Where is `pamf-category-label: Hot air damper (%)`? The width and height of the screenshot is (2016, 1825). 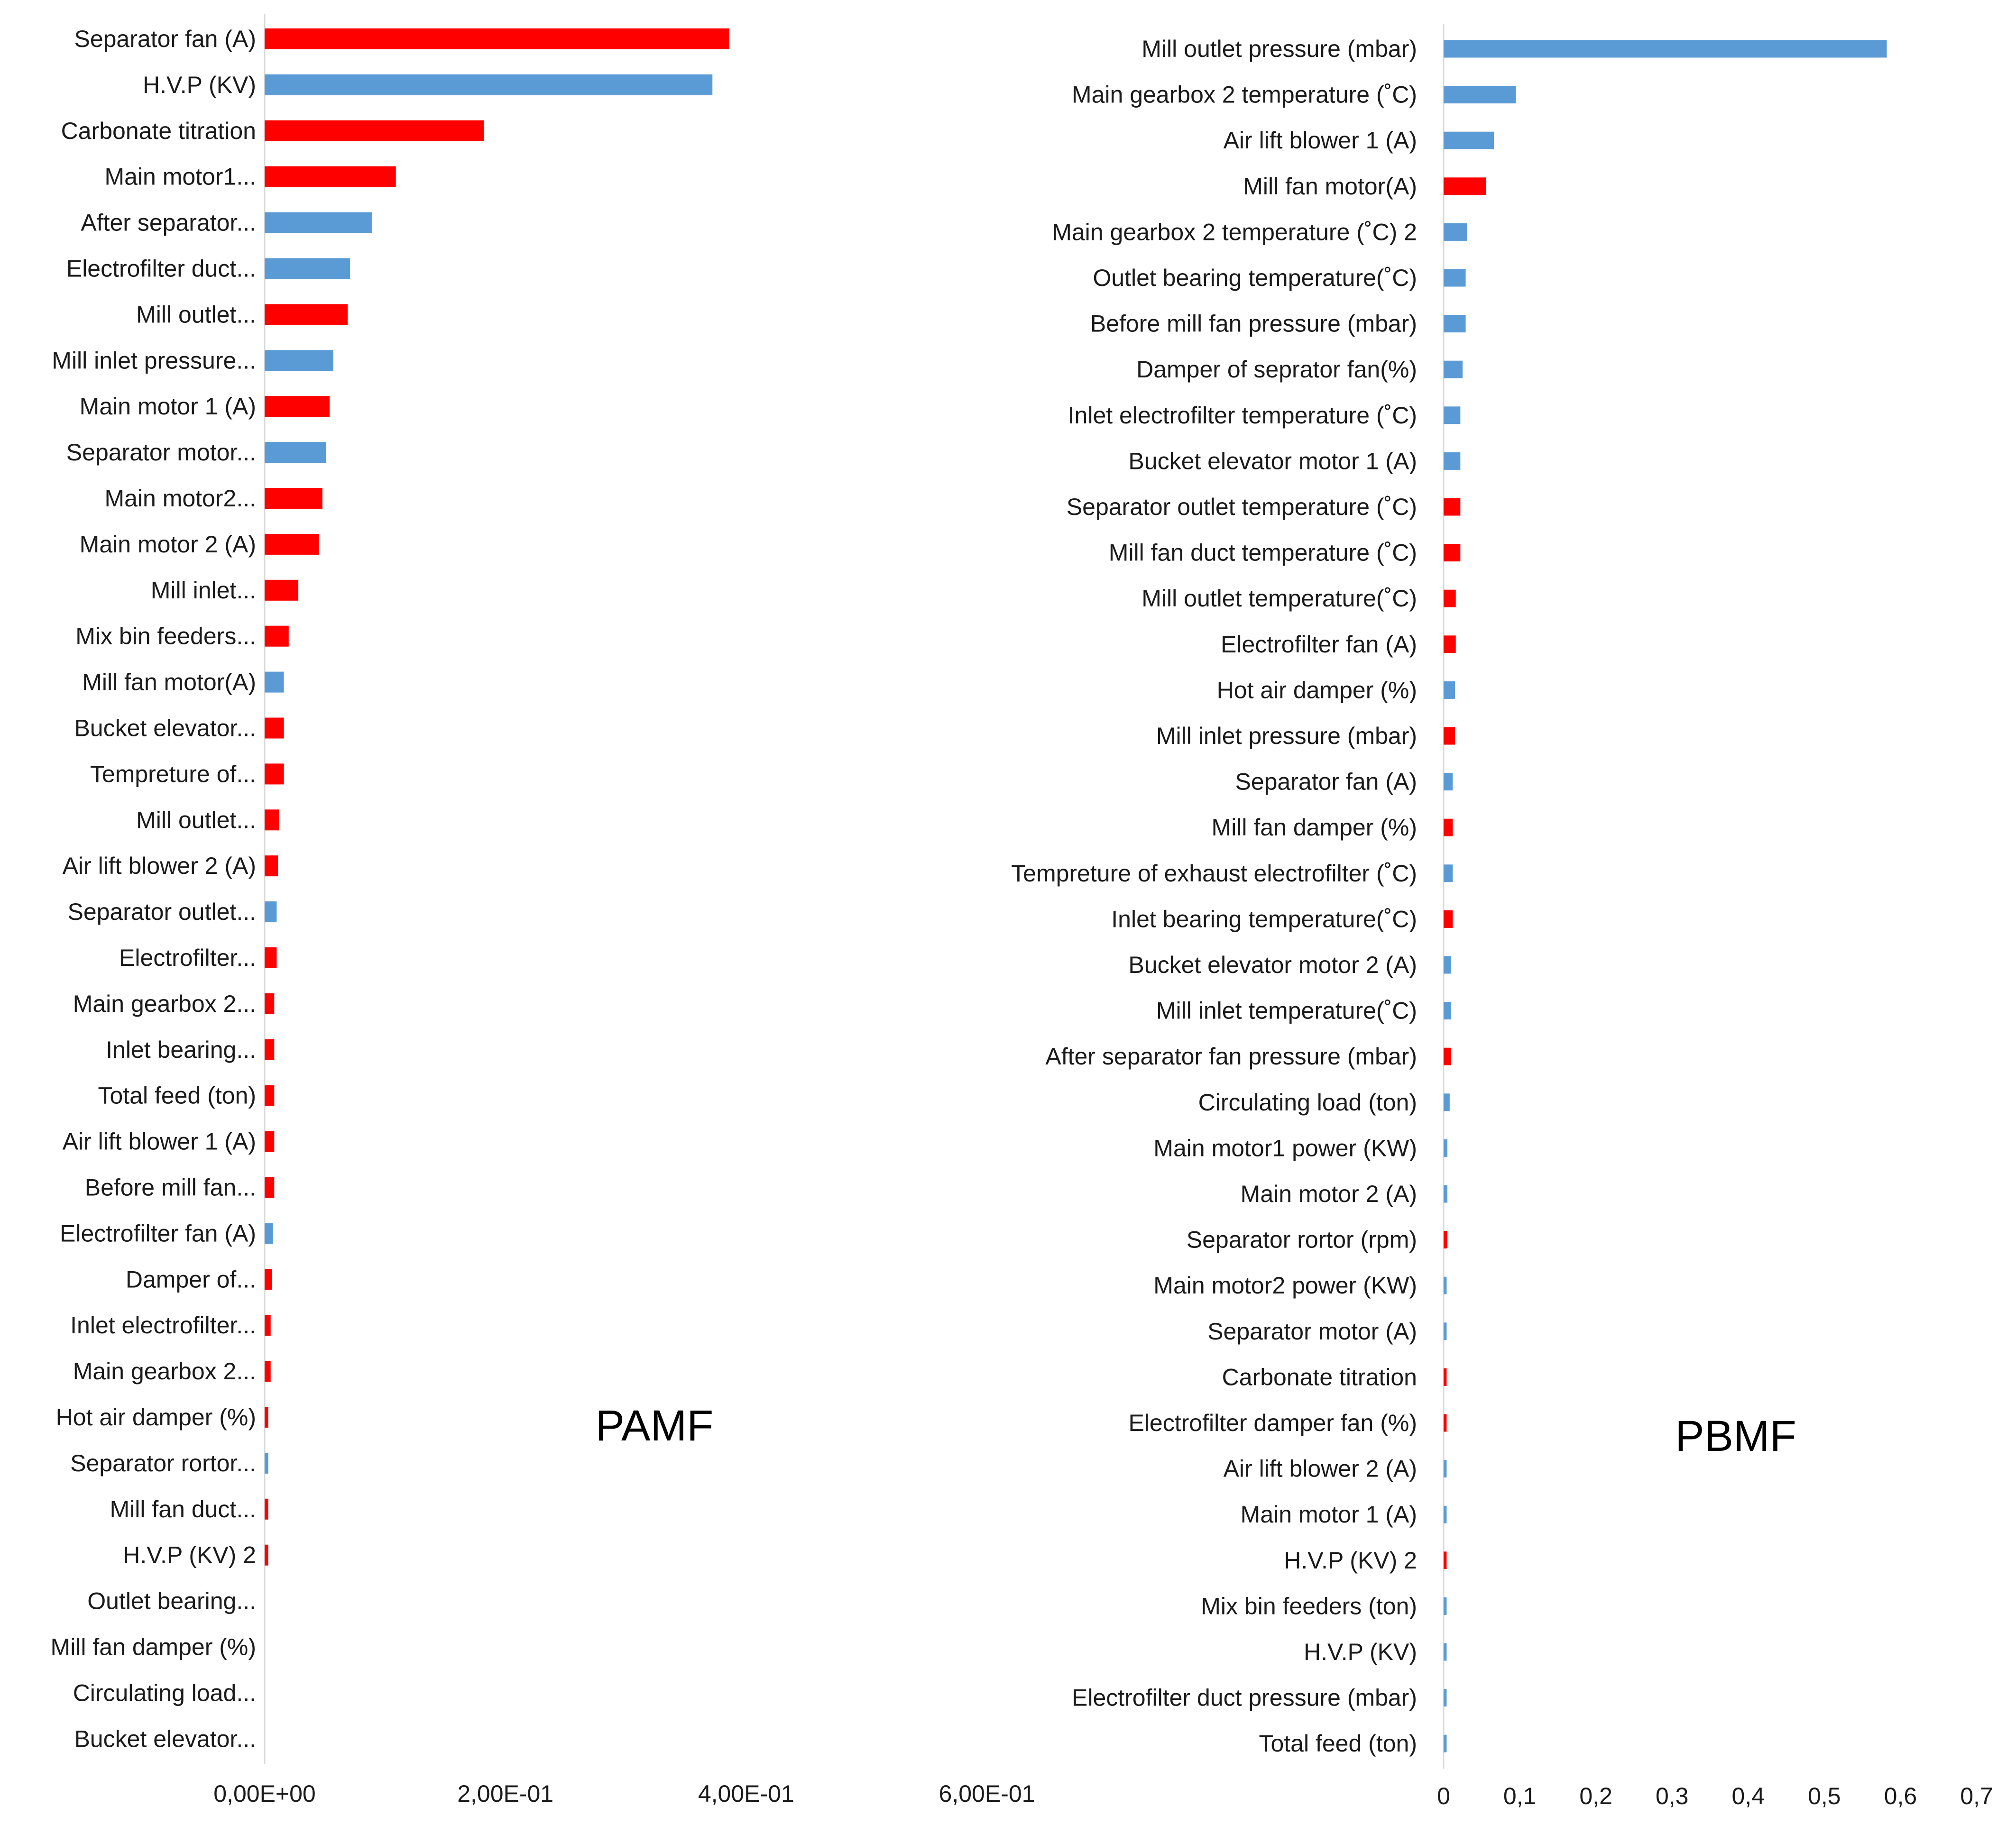
pamf-category-label: Hot air damper (%) is located at coordinates (156, 1418).